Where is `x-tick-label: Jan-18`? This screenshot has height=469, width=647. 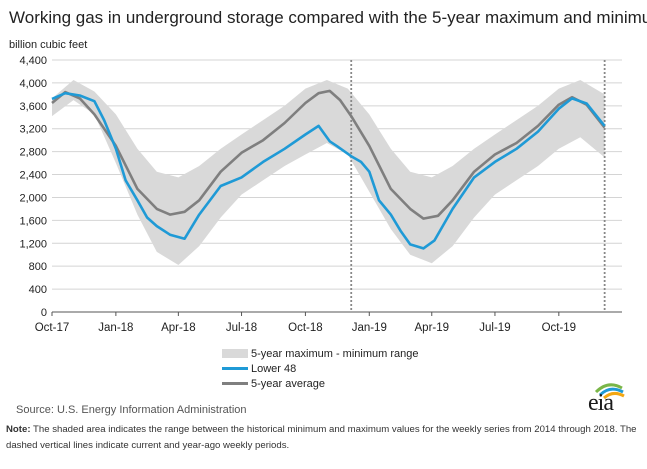
x-tick-label: Jan-18 is located at coordinates (115, 328).